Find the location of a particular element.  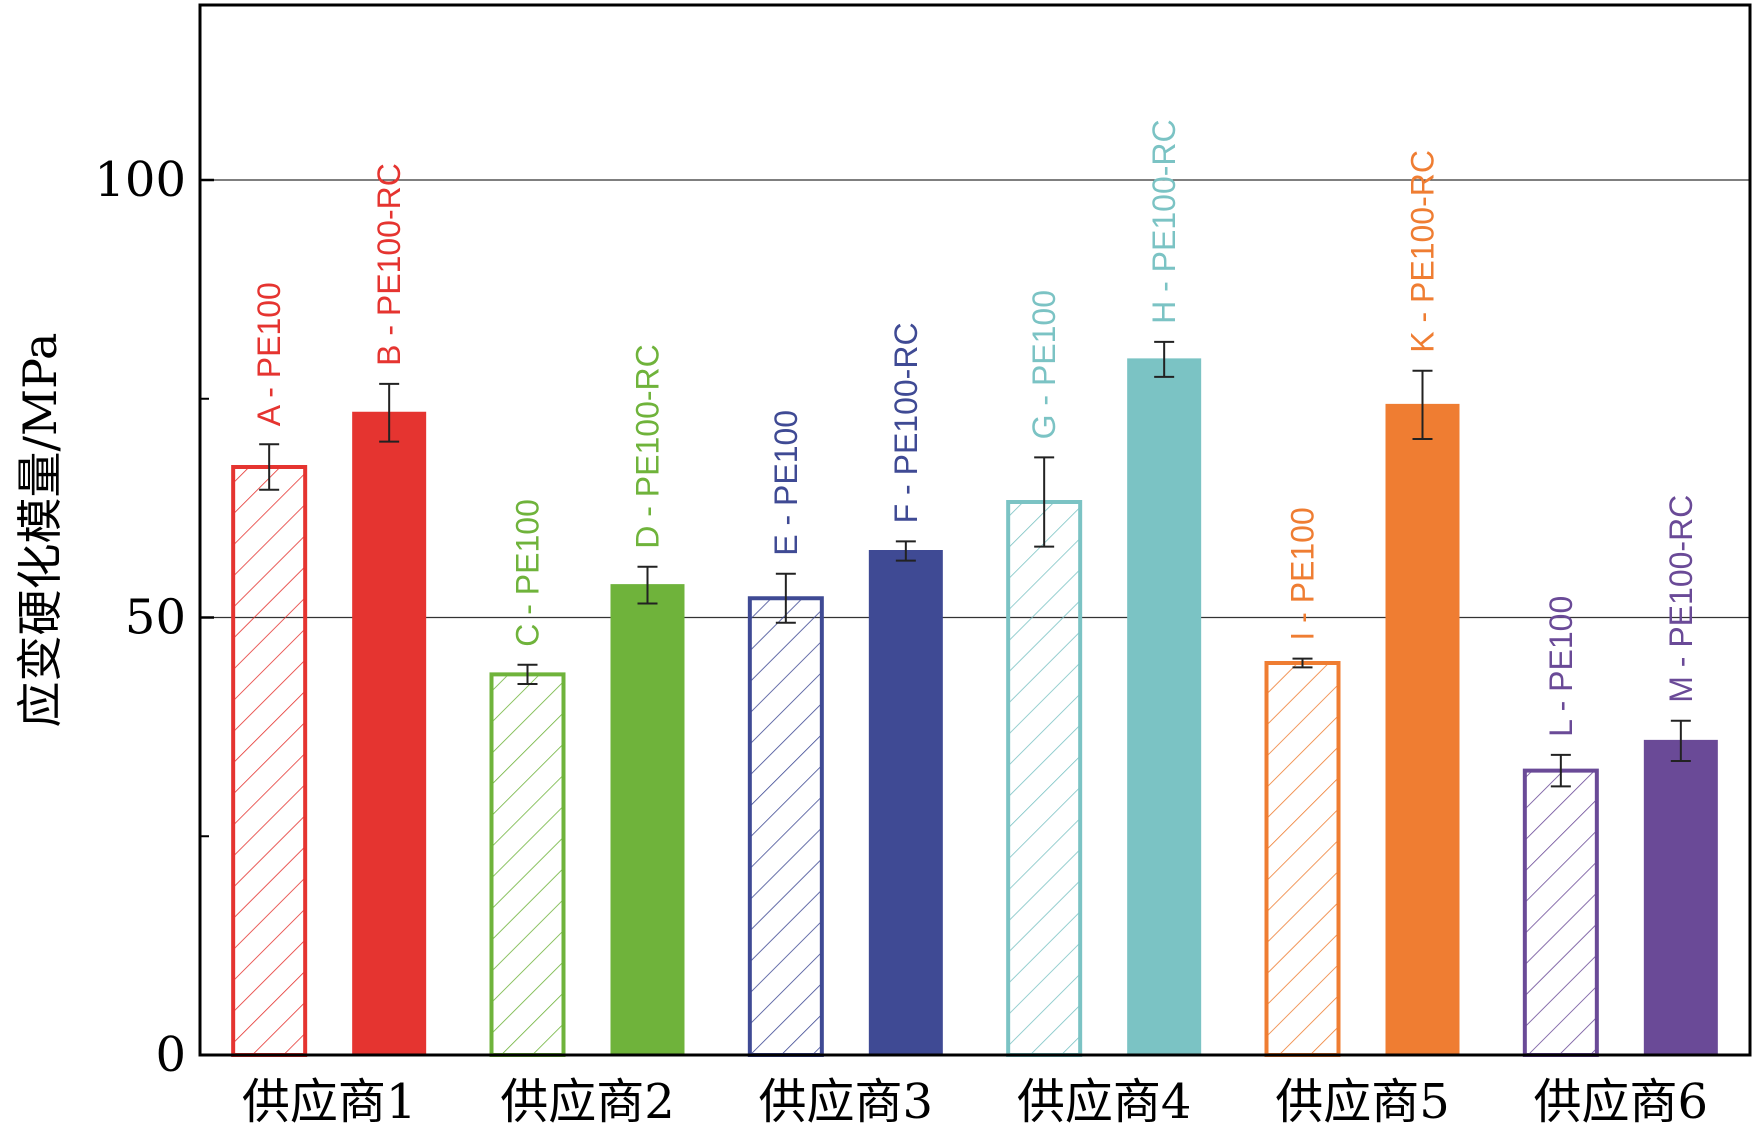

bar-label: H - PE100-RC is located at coordinates (1164, 221).